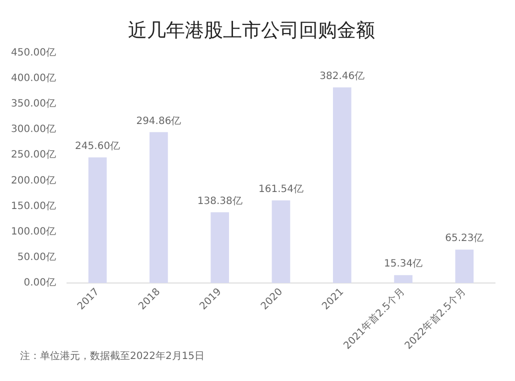 The image size is (515, 381). Describe the element at coordinates (342, 76) in the screenshot. I see `data-label: 382.46亿` at that location.